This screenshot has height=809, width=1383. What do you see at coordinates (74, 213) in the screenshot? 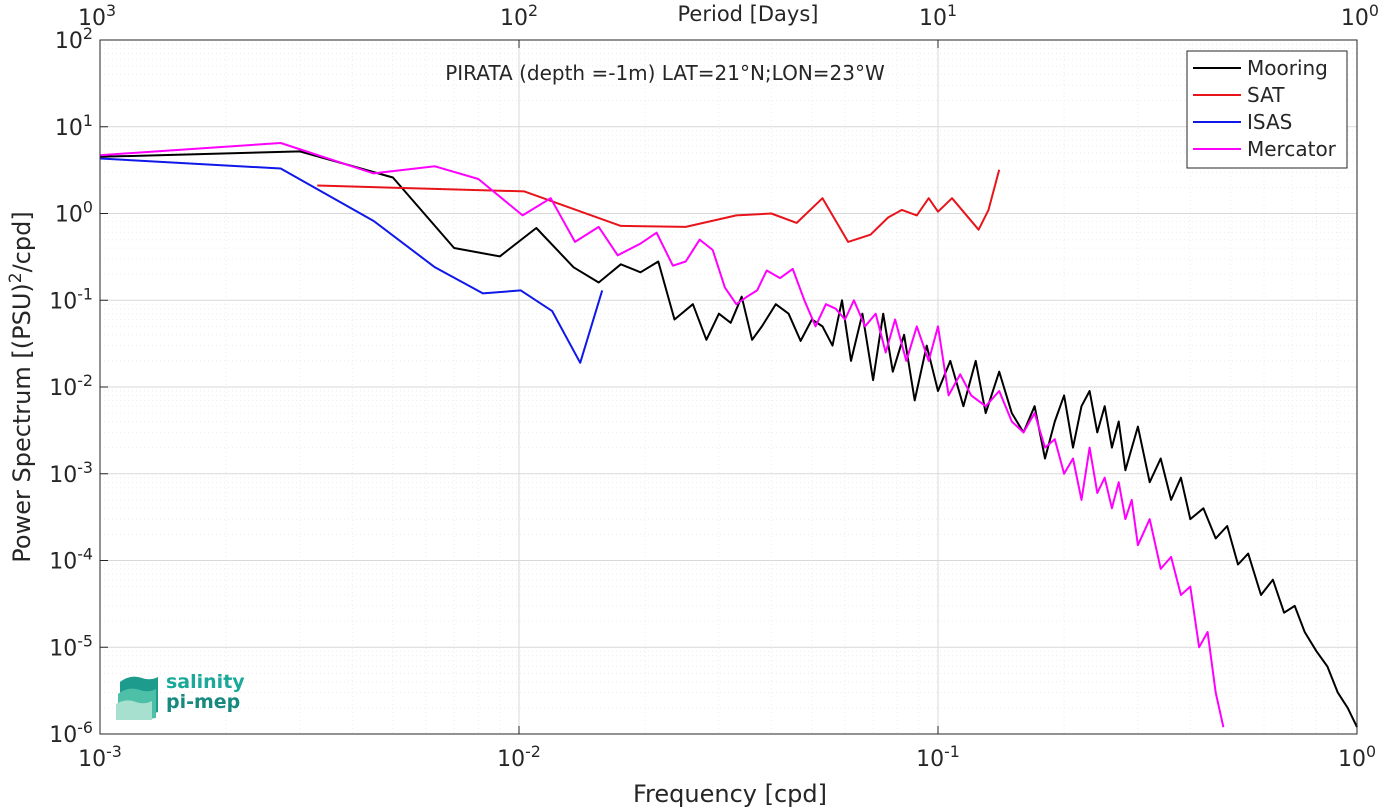
I see `y-tick-label: 10⁰` at bounding box center [74, 213].